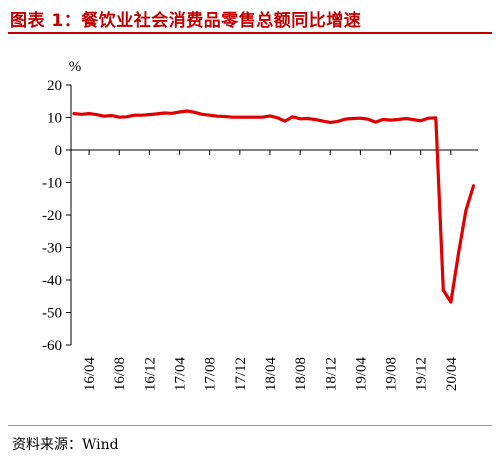 The height and width of the screenshot is (470, 500). I want to click on y-axis-unit: %, so click(75, 67).